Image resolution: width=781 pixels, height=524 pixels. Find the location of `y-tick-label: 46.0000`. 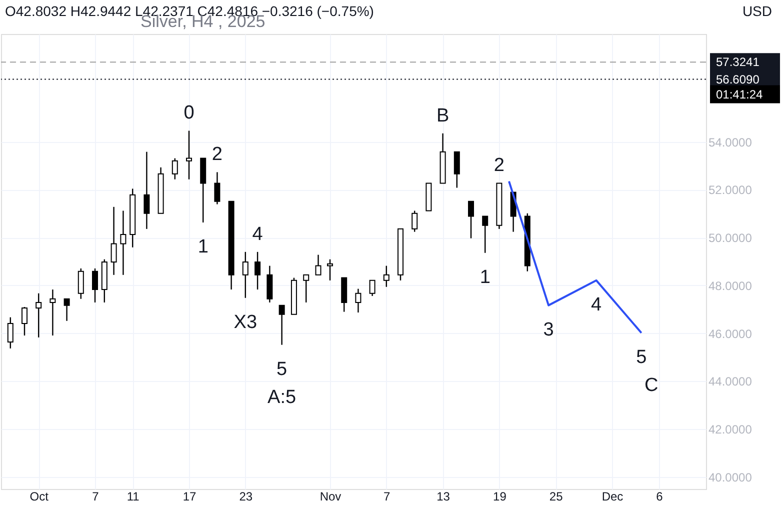

y-tick-label: 46.0000 is located at coordinates (730, 333).